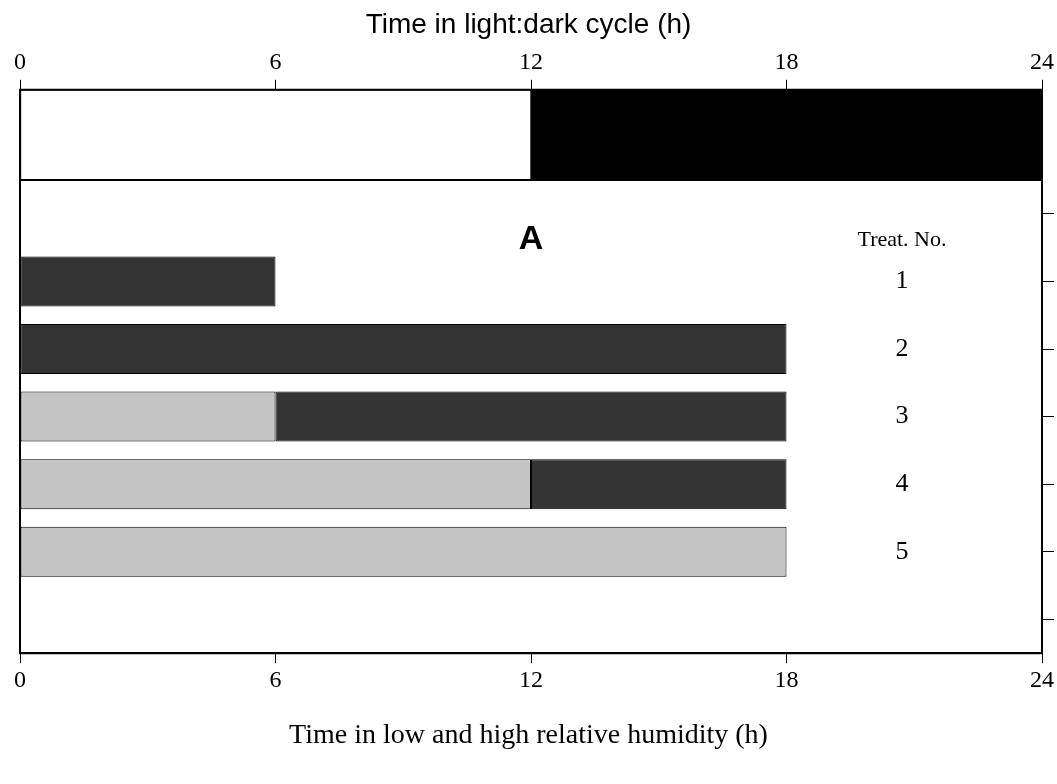 This screenshot has width=1057, height=784. What do you see at coordinates (531, 678) in the screenshot?
I see `x-tick-label: 12` at bounding box center [531, 678].